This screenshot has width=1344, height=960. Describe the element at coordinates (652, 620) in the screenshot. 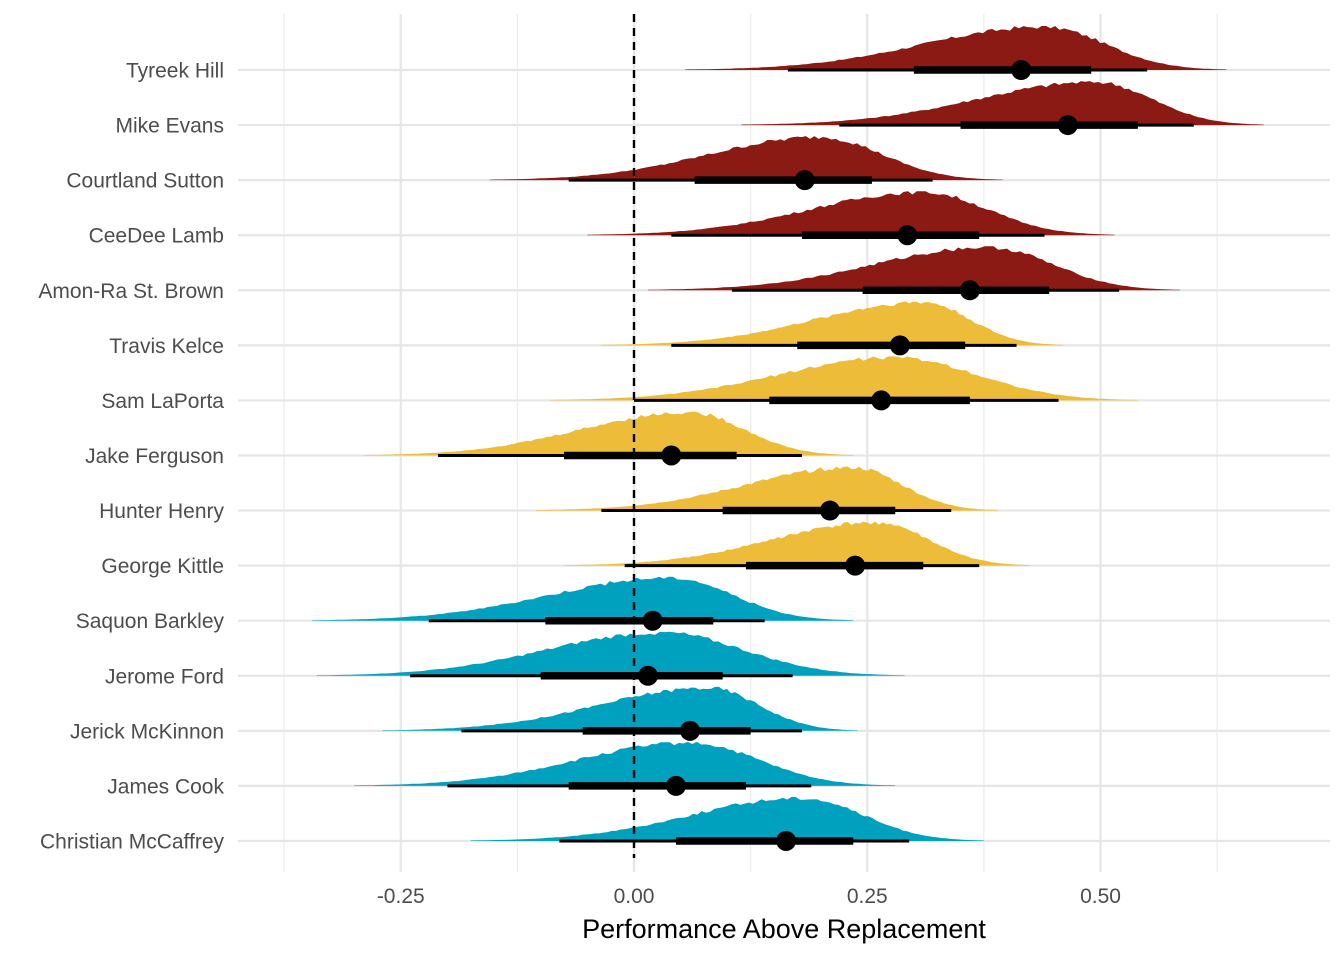

I see `median-point-saquon-barkley` at that location.